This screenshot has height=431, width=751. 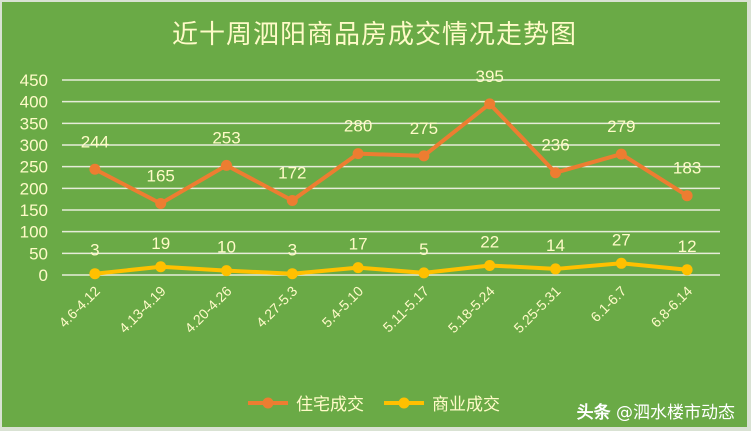 What do you see at coordinates (490, 76) in the screenshot?
I see `data-label: 395` at bounding box center [490, 76].